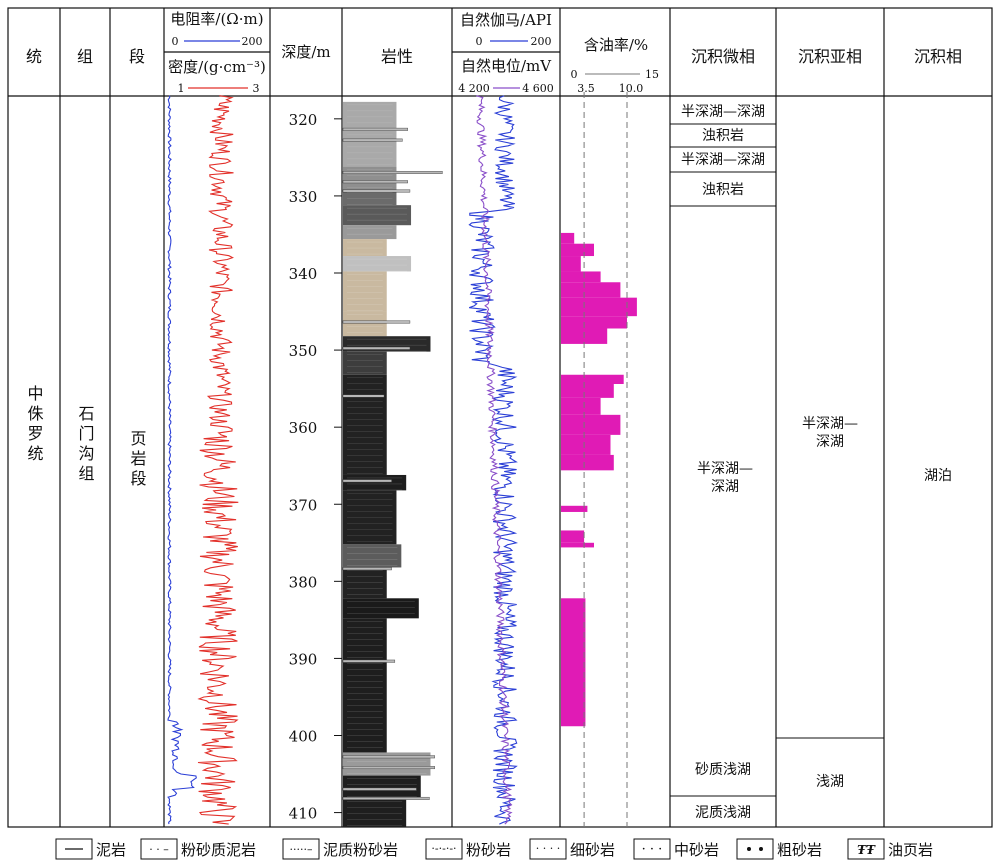  I want to click on legend-symbol-oil-shale: ŦŦ, so click(866, 850).